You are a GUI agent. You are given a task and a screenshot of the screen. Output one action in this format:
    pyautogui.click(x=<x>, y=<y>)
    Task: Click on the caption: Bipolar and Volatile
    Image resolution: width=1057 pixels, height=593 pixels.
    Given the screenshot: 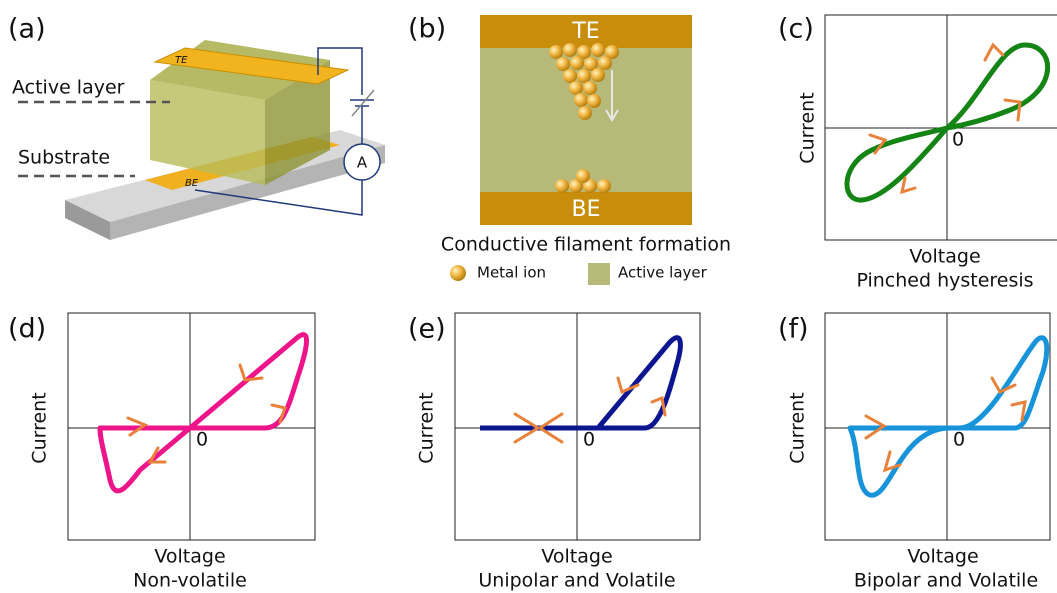 What is the action you would take?
    pyautogui.click(x=946, y=581)
    